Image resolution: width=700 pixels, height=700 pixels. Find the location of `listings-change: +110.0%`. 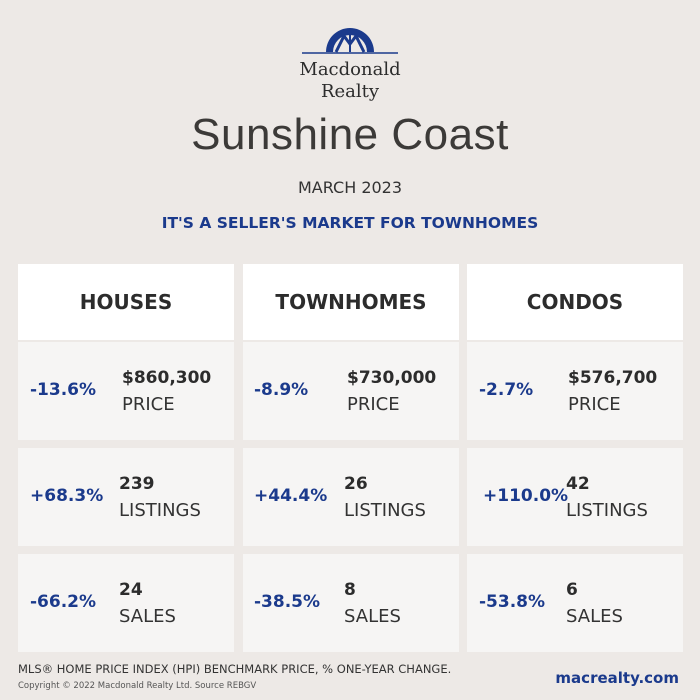

listings-change: +110.0% is located at coordinates (526, 496).